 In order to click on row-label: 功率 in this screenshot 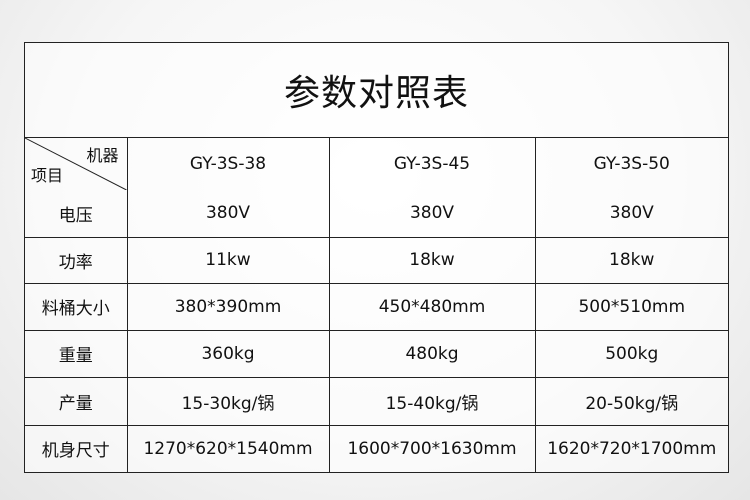, I will do `click(76, 260)`.